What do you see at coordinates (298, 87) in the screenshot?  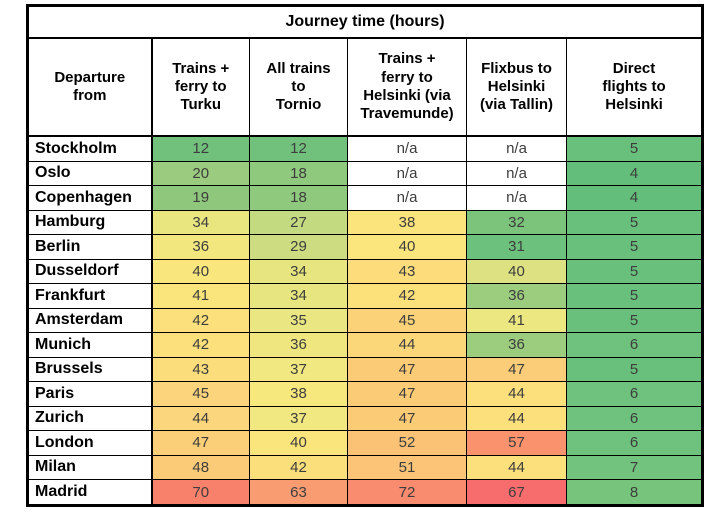 I see `column-header-all-trains-tornio: All trains to Tornio` at bounding box center [298, 87].